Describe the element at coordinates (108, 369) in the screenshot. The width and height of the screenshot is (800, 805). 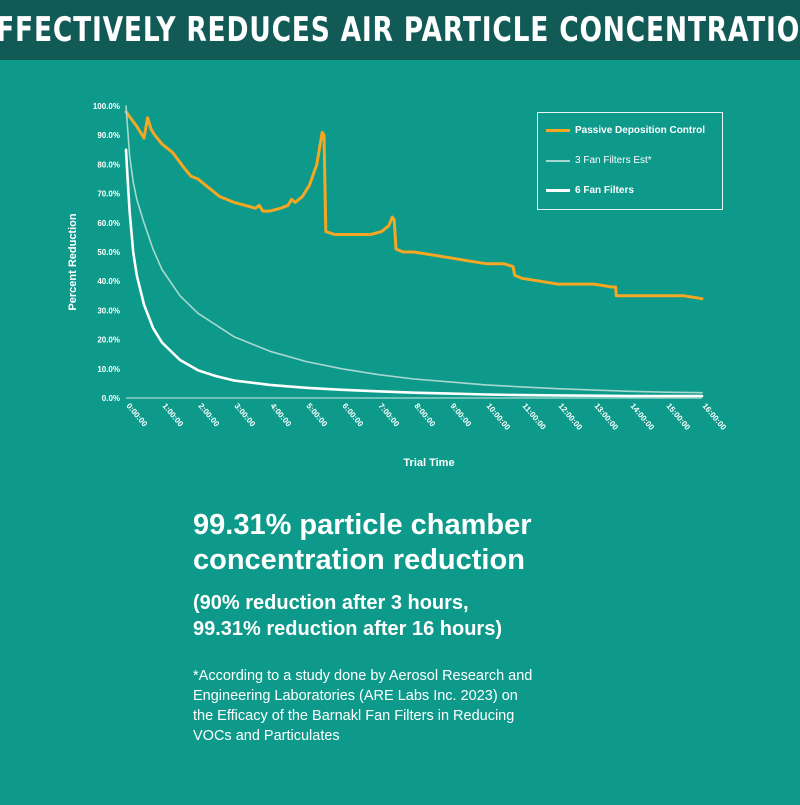
I see `y-tick-label: 10.0%` at that location.